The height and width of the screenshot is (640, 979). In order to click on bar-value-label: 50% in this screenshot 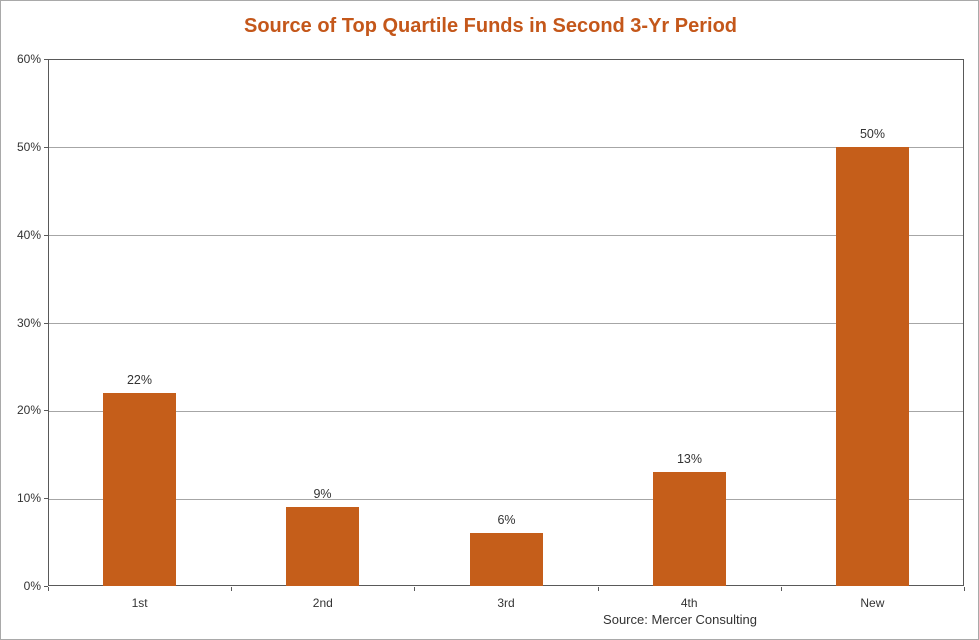, I will do `click(872, 134)`.